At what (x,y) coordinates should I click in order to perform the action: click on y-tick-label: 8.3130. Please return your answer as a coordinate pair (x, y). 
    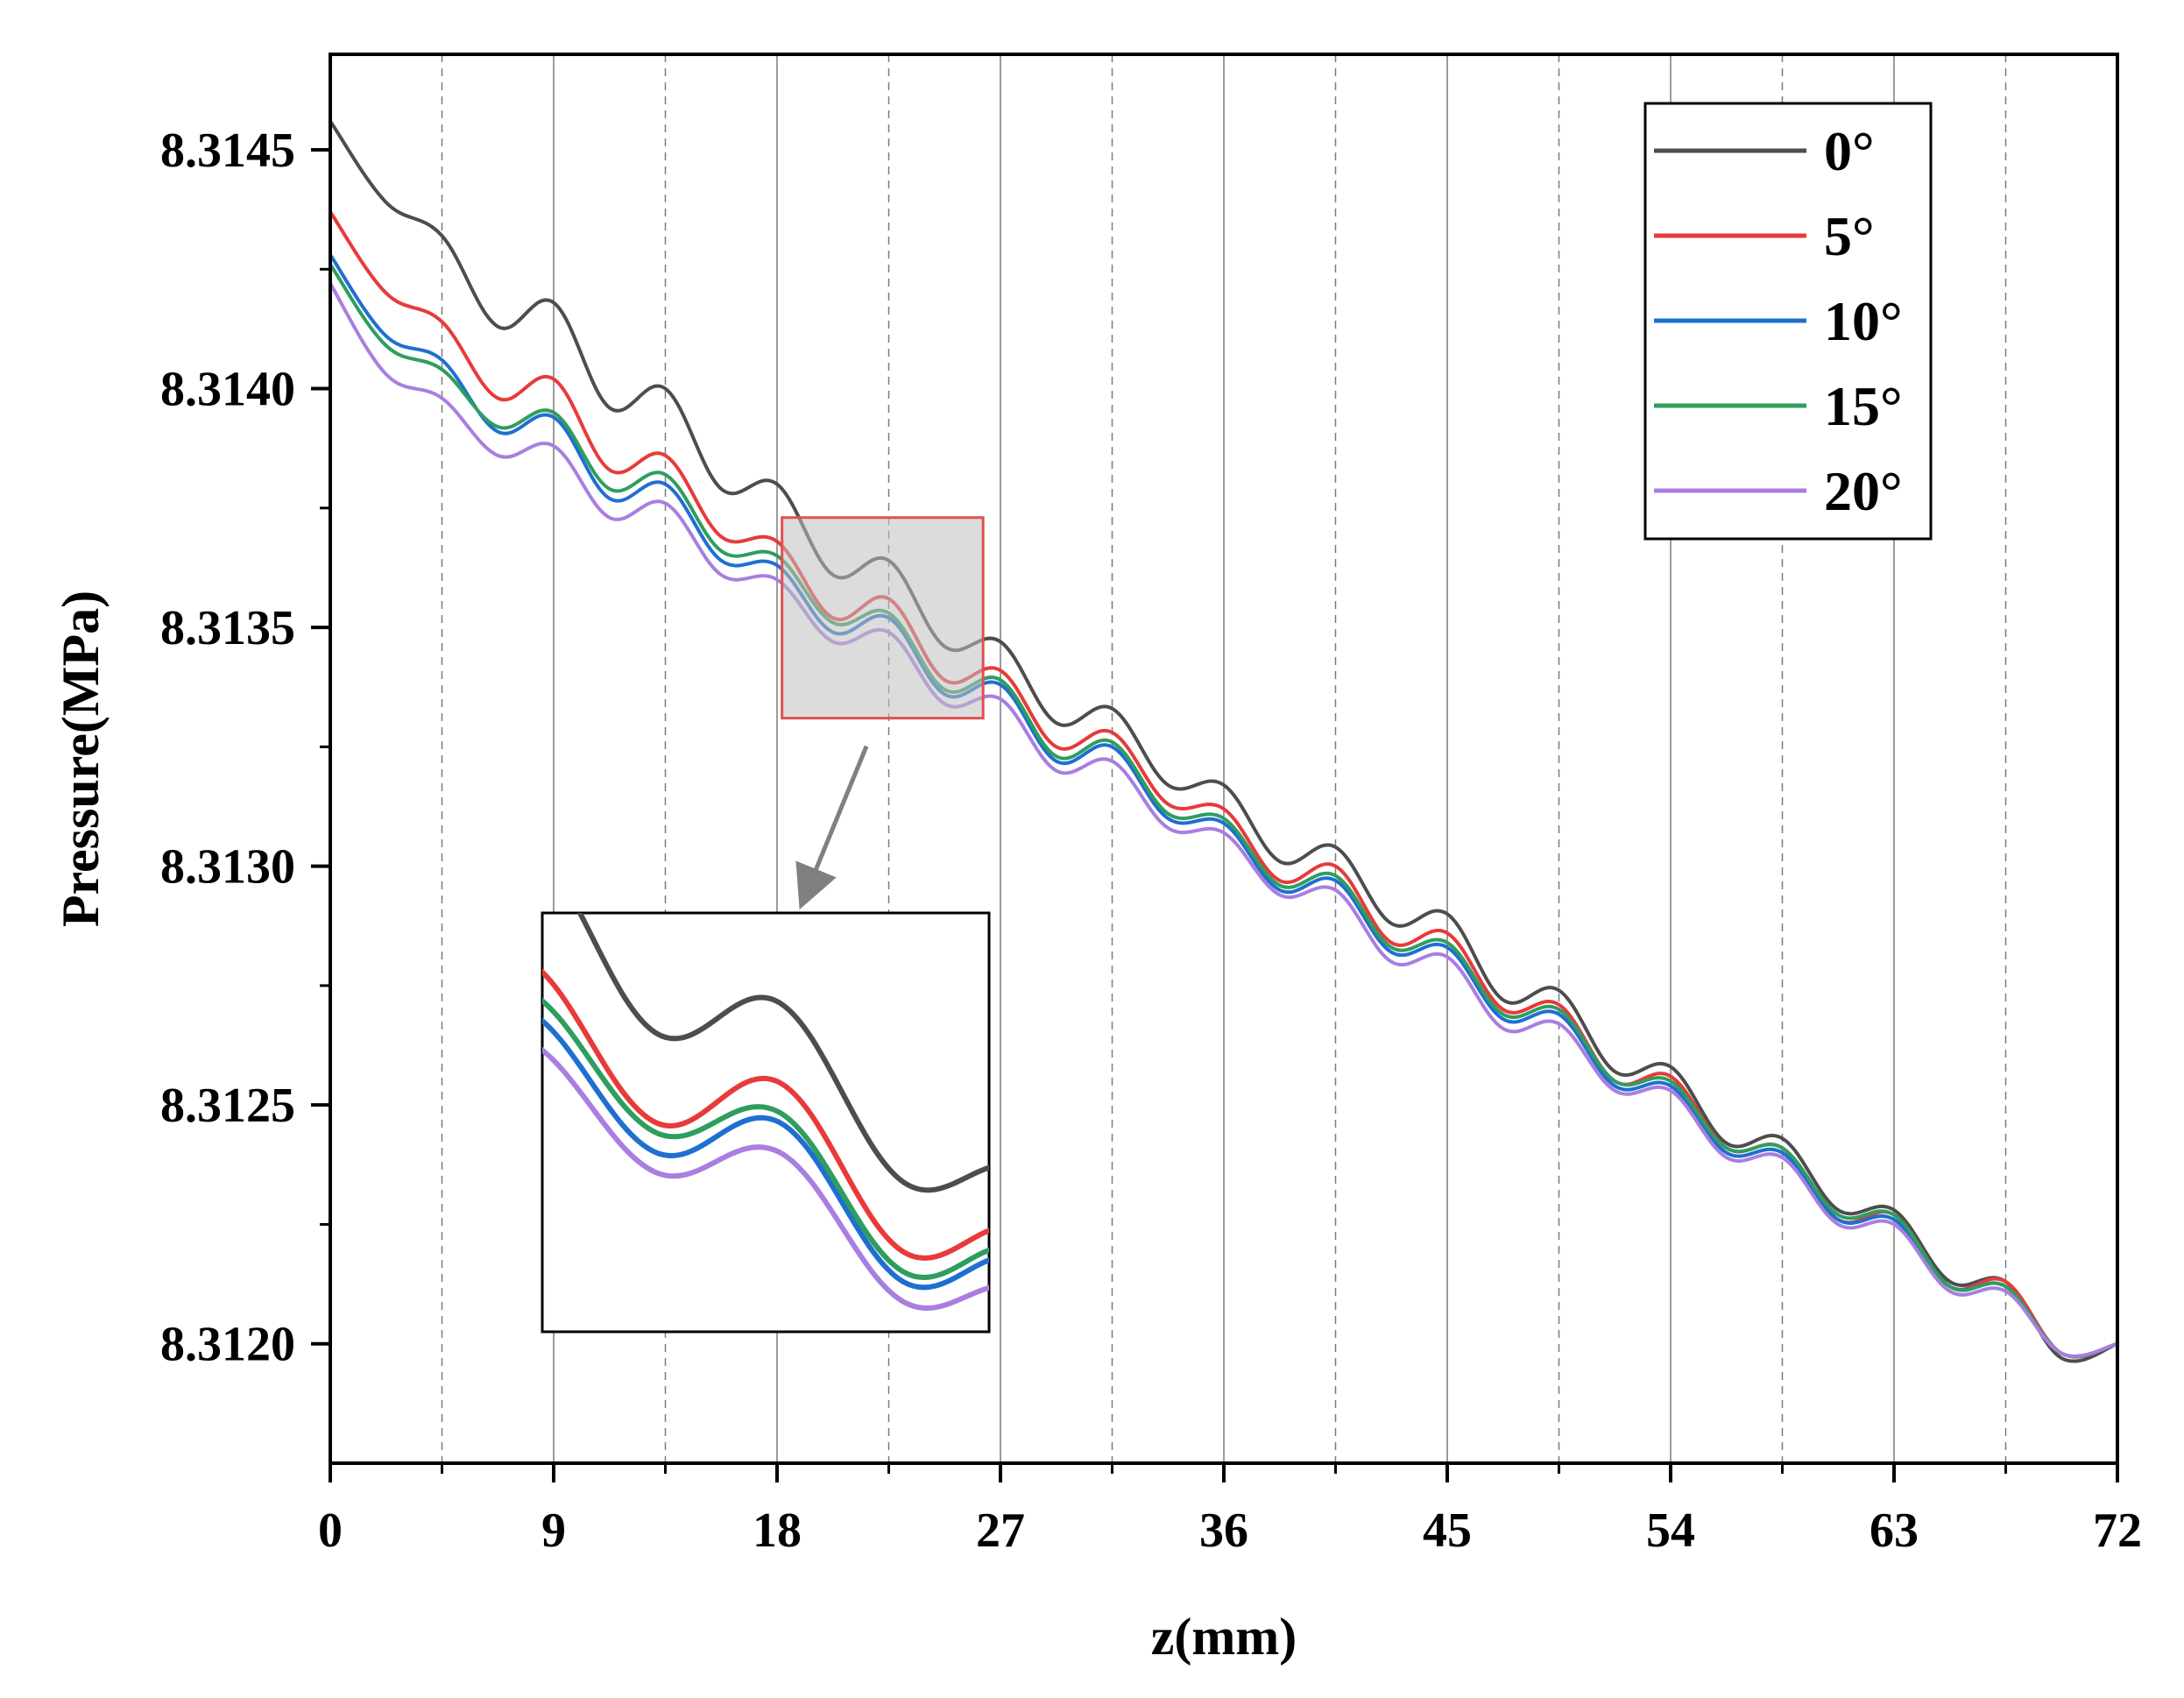
    Looking at the image, I should click on (227, 867).